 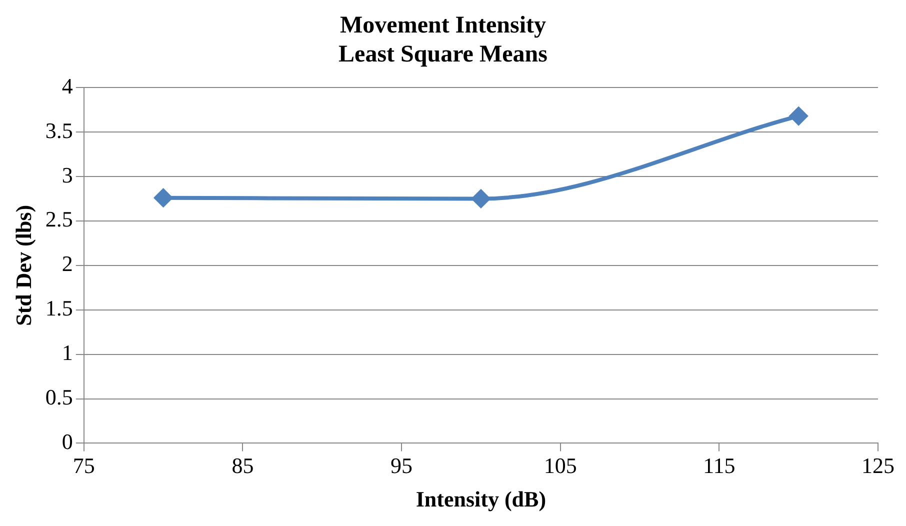 I want to click on y-tick-label: 0, so click(x=67, y=441).